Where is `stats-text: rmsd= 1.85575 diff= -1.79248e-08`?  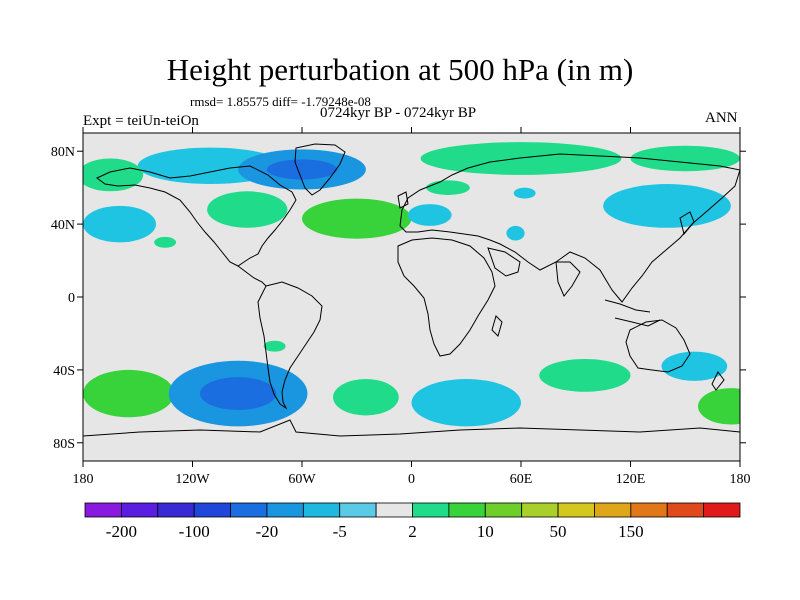
stats-text: rmsd= 1.85575 diff= -1.79248e-08 is located at coordinates (280, 101).